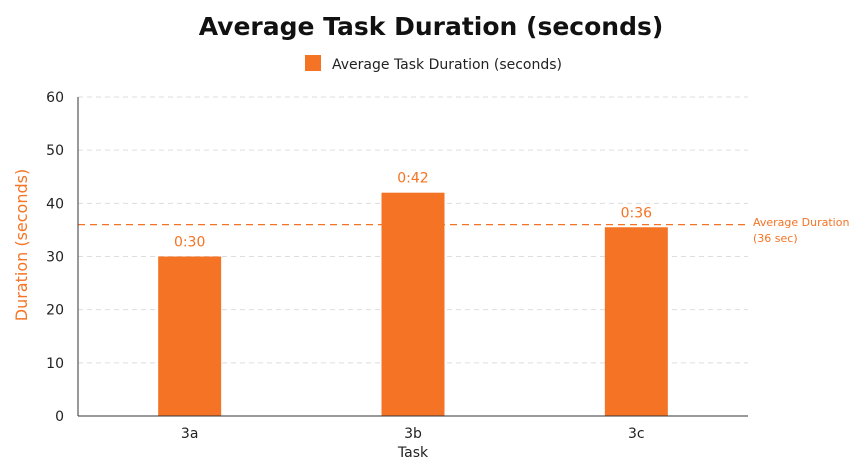  I want to click on data-label-3b: 0:42, so click(412, 179).